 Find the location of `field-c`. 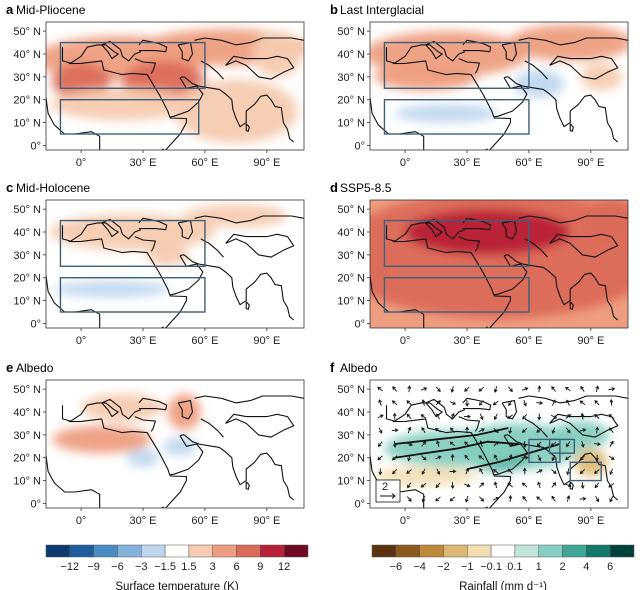

field-c is located at coordinates (175, 264).